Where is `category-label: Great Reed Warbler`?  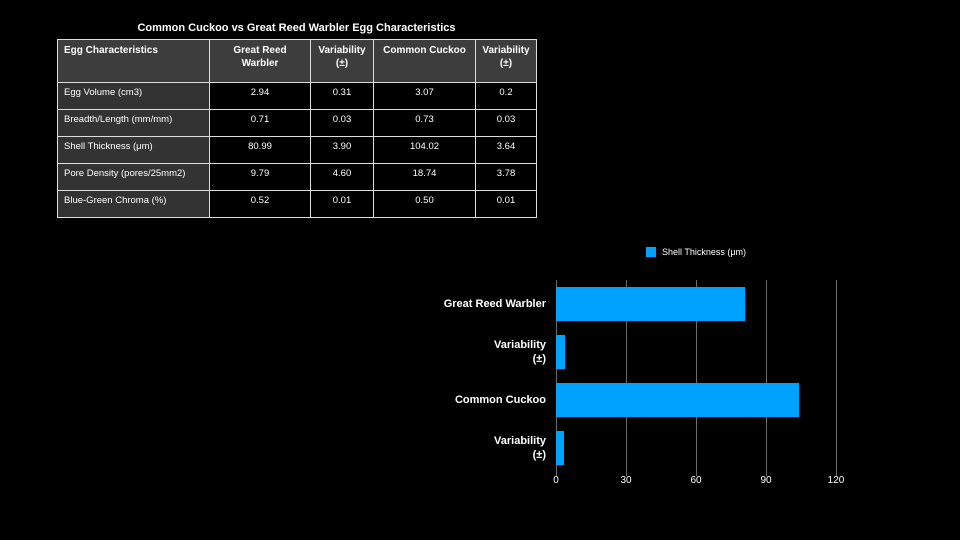
category-label: Great Reed Warbler is located at coordinates (494, 303).